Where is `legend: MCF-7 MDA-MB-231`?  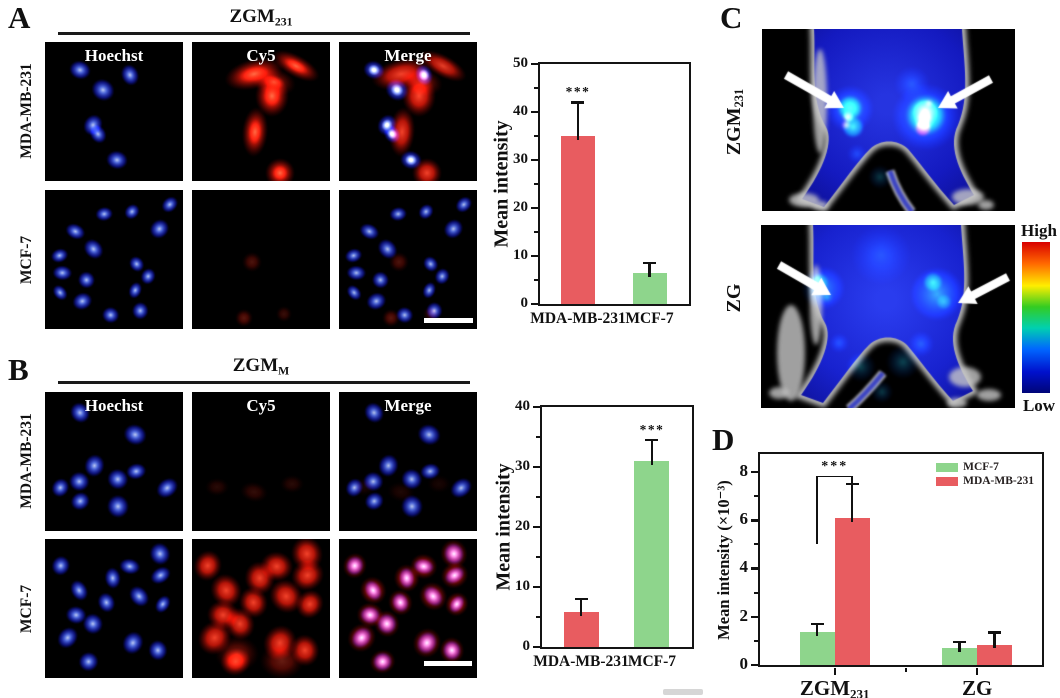
legend: MCF-7 MDA-MB-231 is located at coordinates (985, 475).